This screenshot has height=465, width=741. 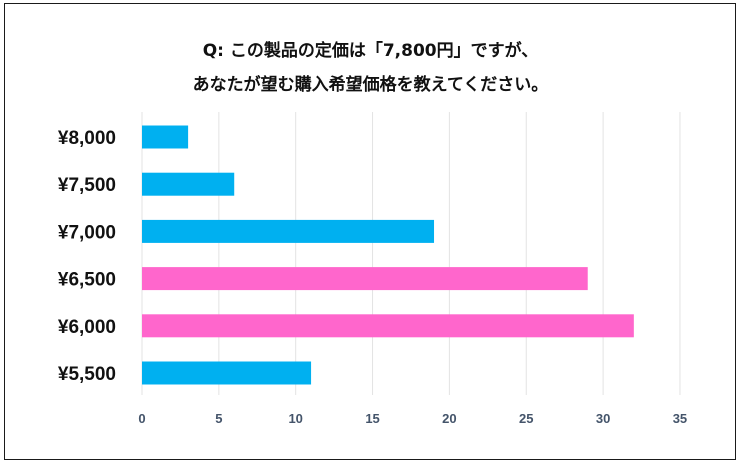 I want to click on category-label: ¥5,500, so click(x=87, y=374).